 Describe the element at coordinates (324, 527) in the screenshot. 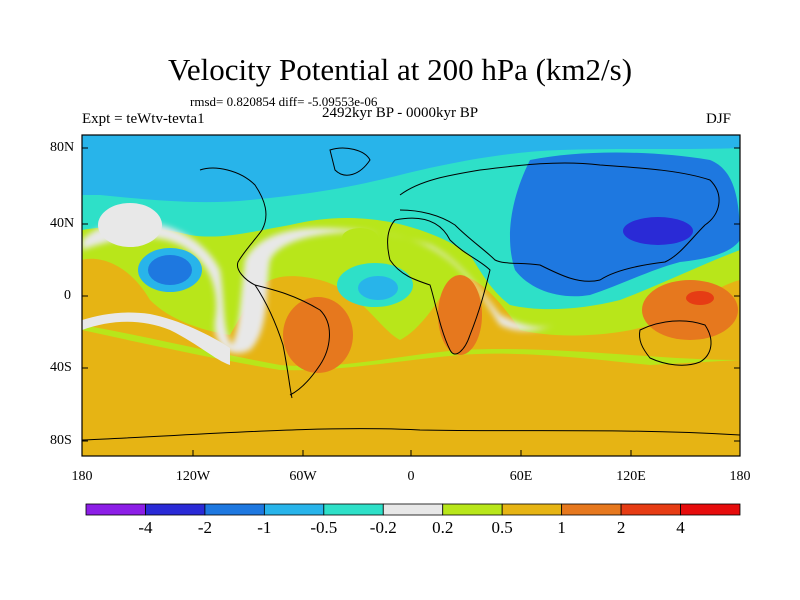

I see `colorbar-label: -0.5` at that location.